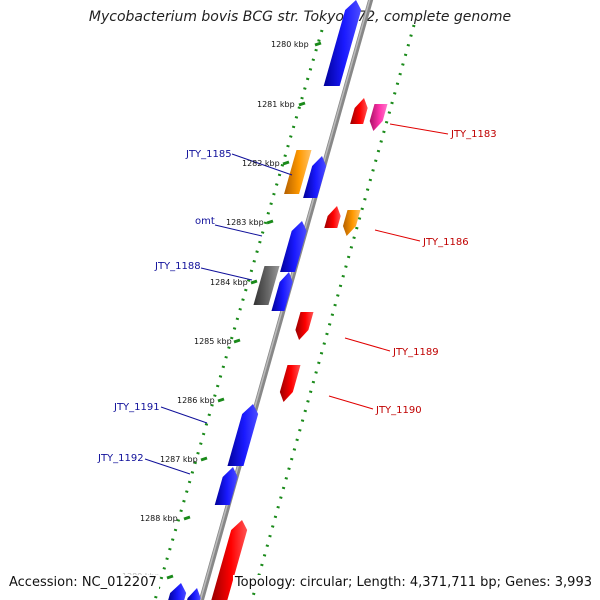  Describe the element at coordinates (415, 352) in the screenshot. I see `gene-label-right: JTY_1189` at that location.